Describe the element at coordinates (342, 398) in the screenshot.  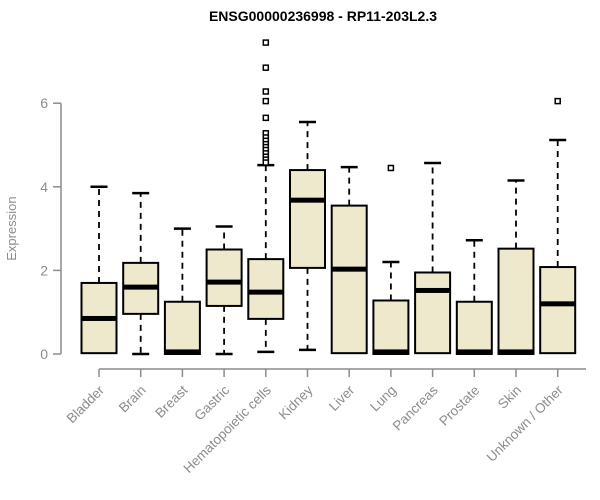
I see `x-category-label: Liver` at that location.